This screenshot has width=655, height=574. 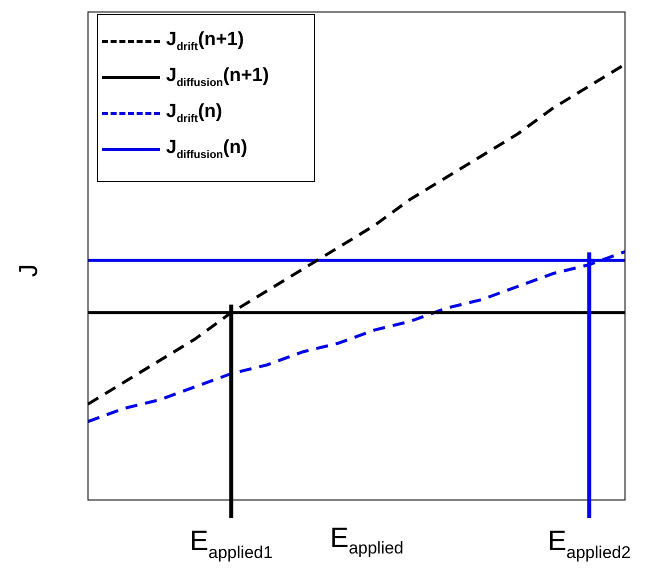 I want to click on legend-label: J$_{diffusion}$(n), so click(x=207, y=149).